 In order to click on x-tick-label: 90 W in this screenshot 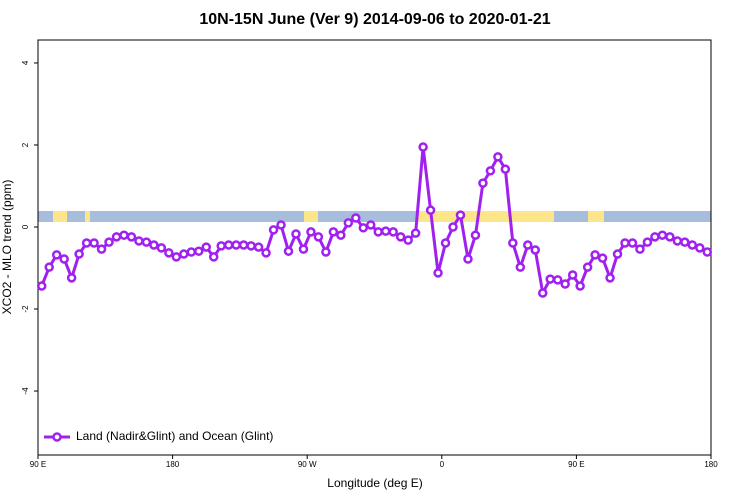, I will do `click(307, 464)`.